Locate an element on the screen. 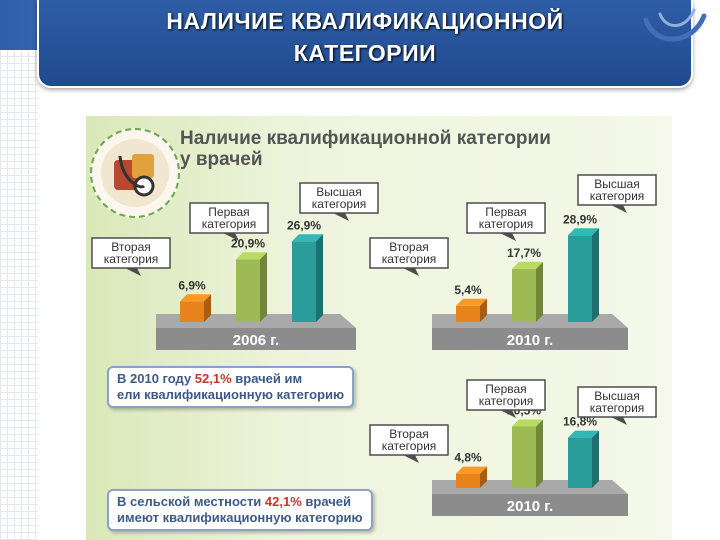 The width and height of the screenshot is (720, 540). bar-value-label: 20,9% is located at coordinates (248, 243).